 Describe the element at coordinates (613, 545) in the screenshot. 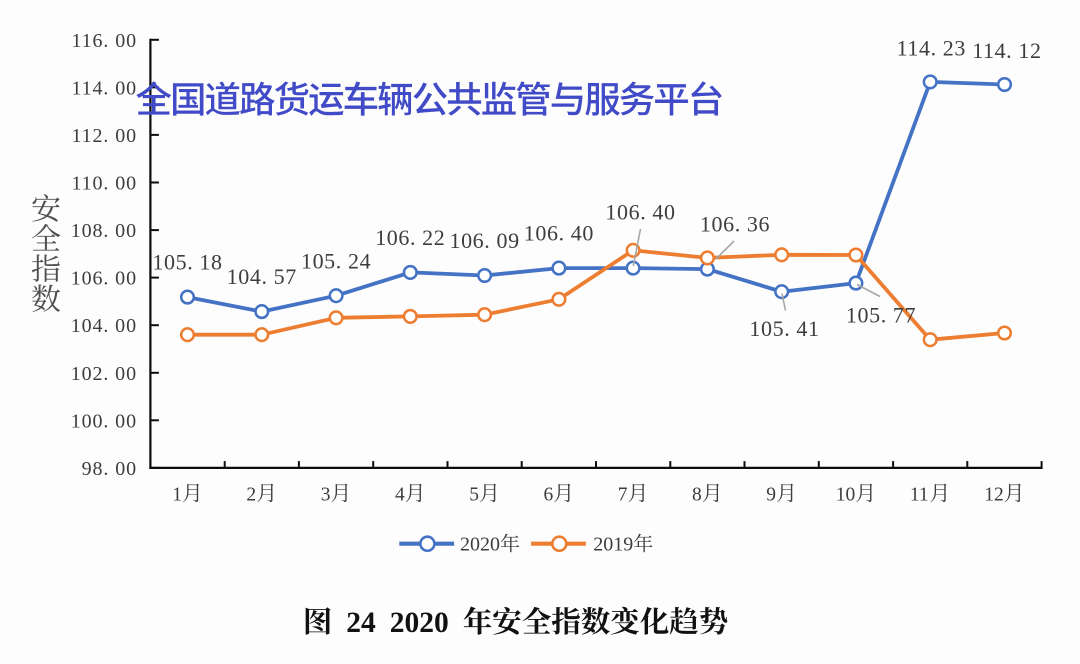

I see `svg-text: 2019` at that location.